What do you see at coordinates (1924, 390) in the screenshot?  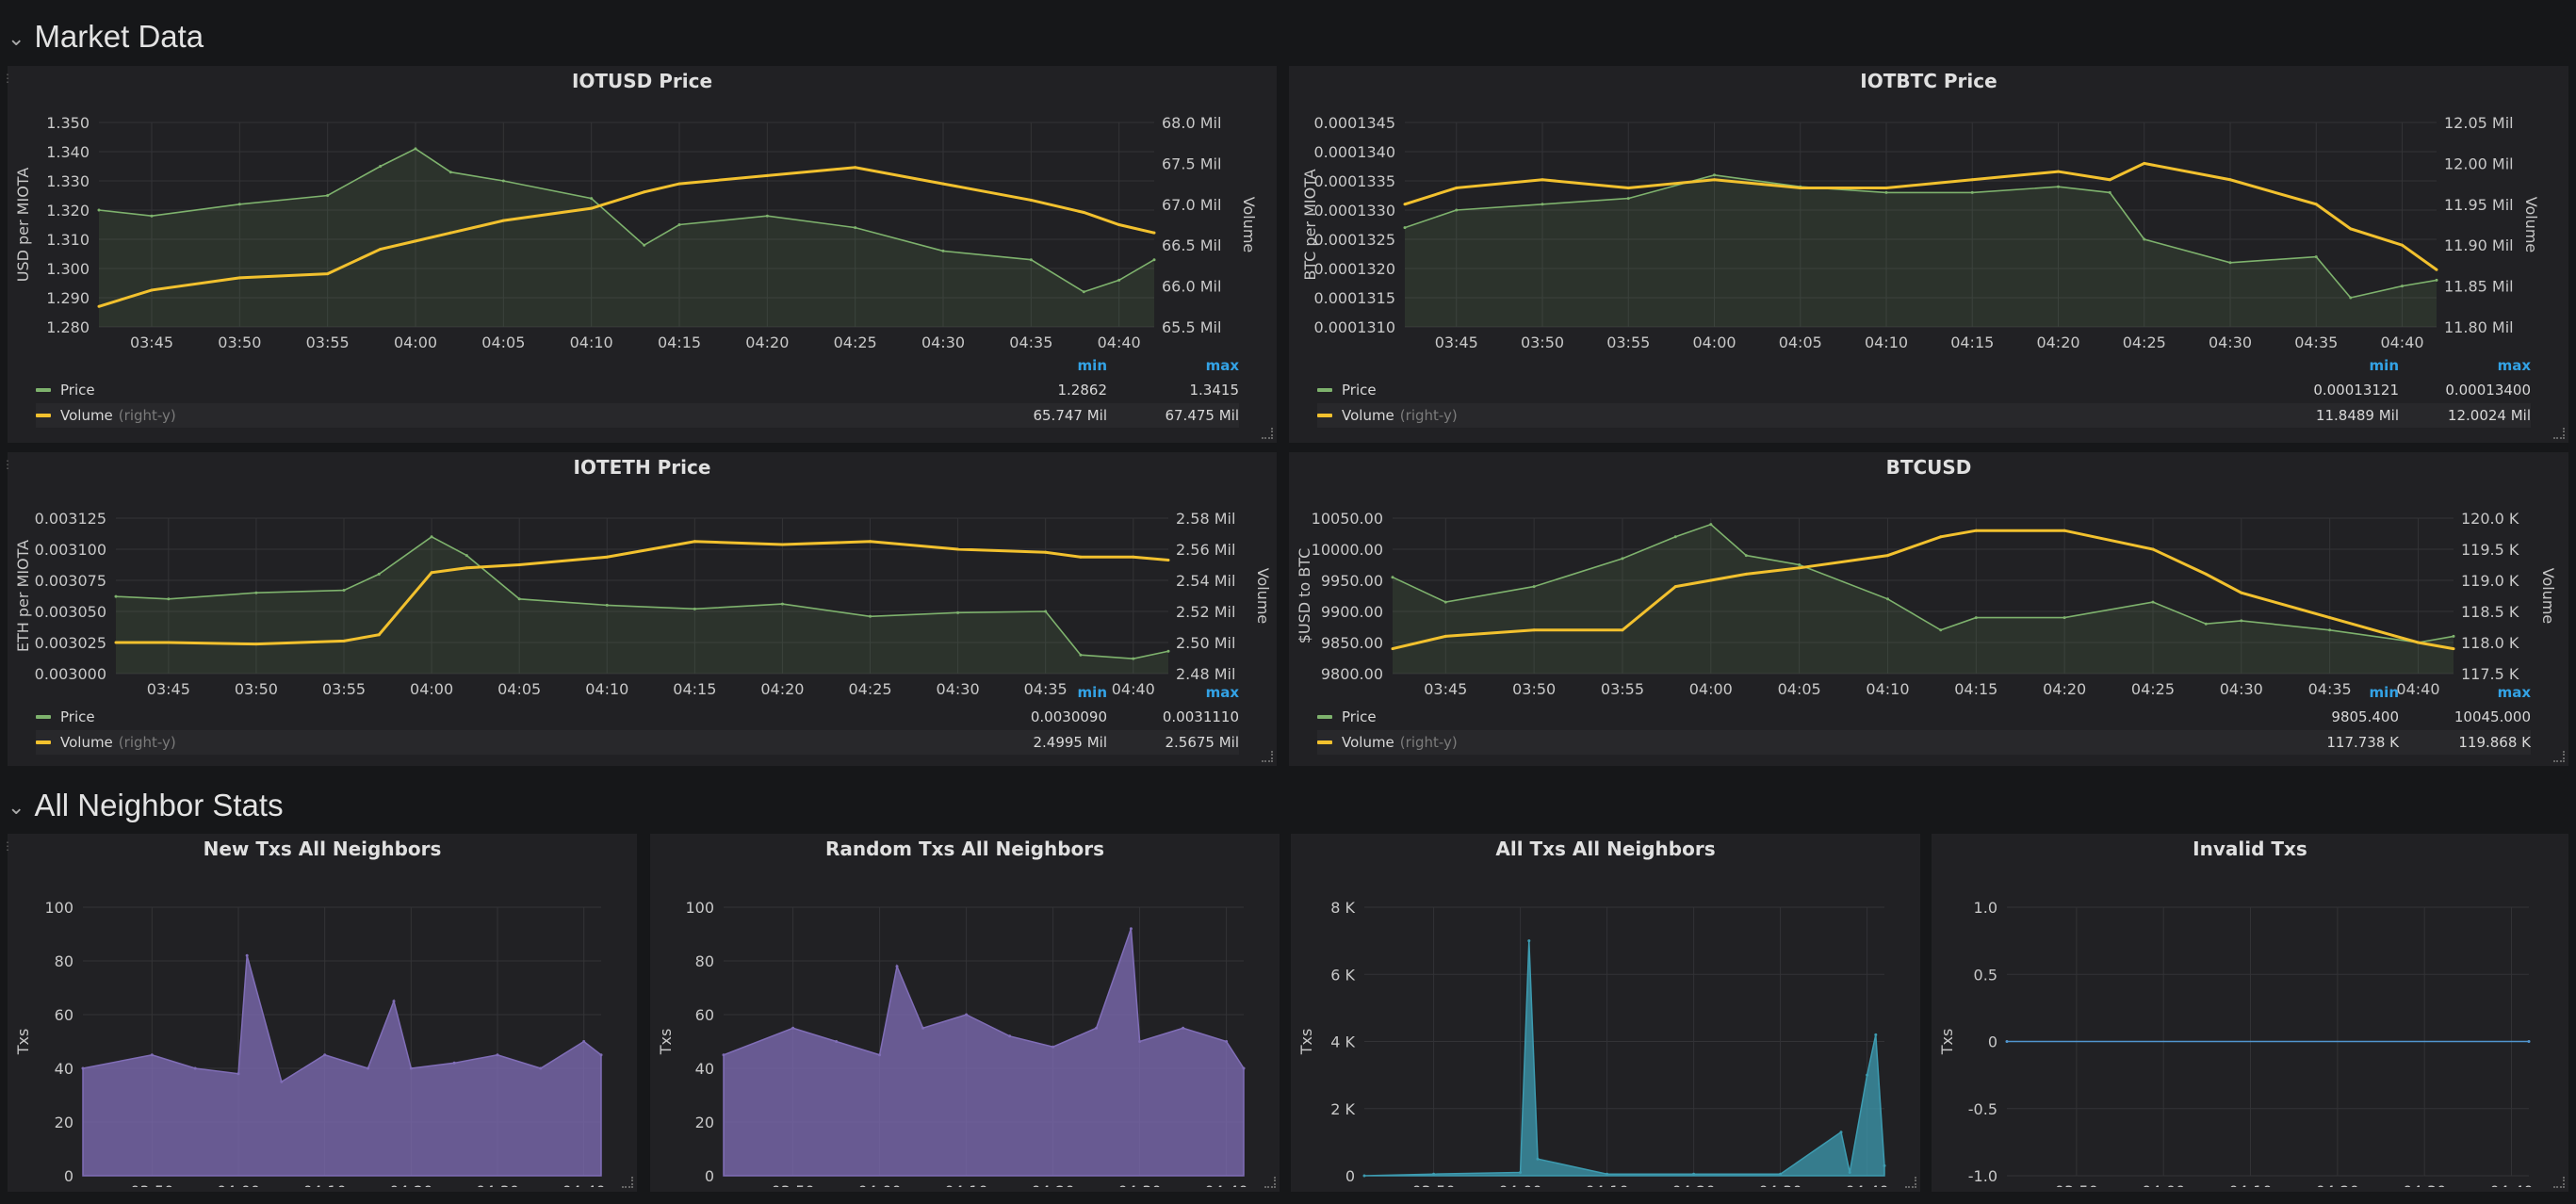 I see `legend-series-price: Price 0.00013121 0.00013400` at bounding box center [1924, 390].